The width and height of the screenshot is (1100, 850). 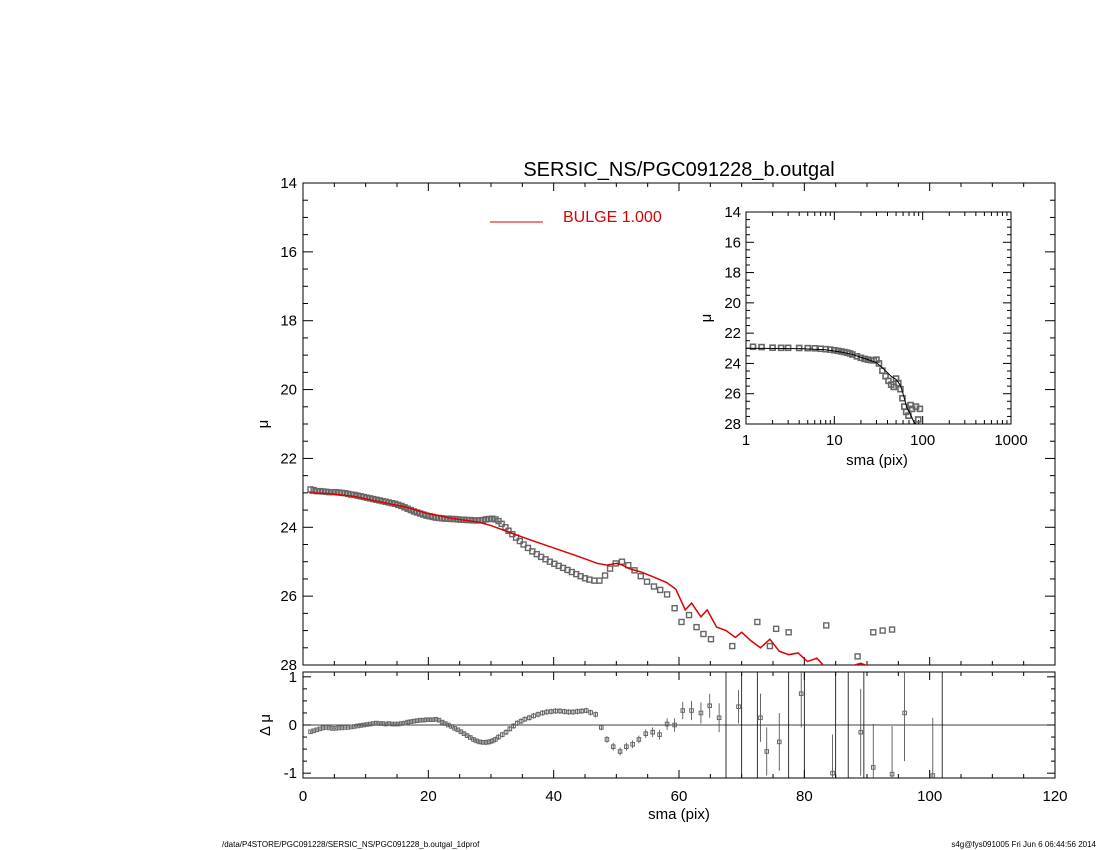 I want to click on main-model-line, so click(x=588, y=578).